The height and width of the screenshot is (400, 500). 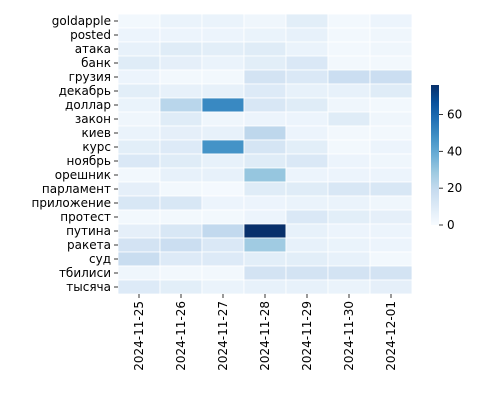 What do you see at coordinates (307, 336) in the screenshot?
I see `x-tick-label: 2024-11-29` at bounding box center [307, 336].